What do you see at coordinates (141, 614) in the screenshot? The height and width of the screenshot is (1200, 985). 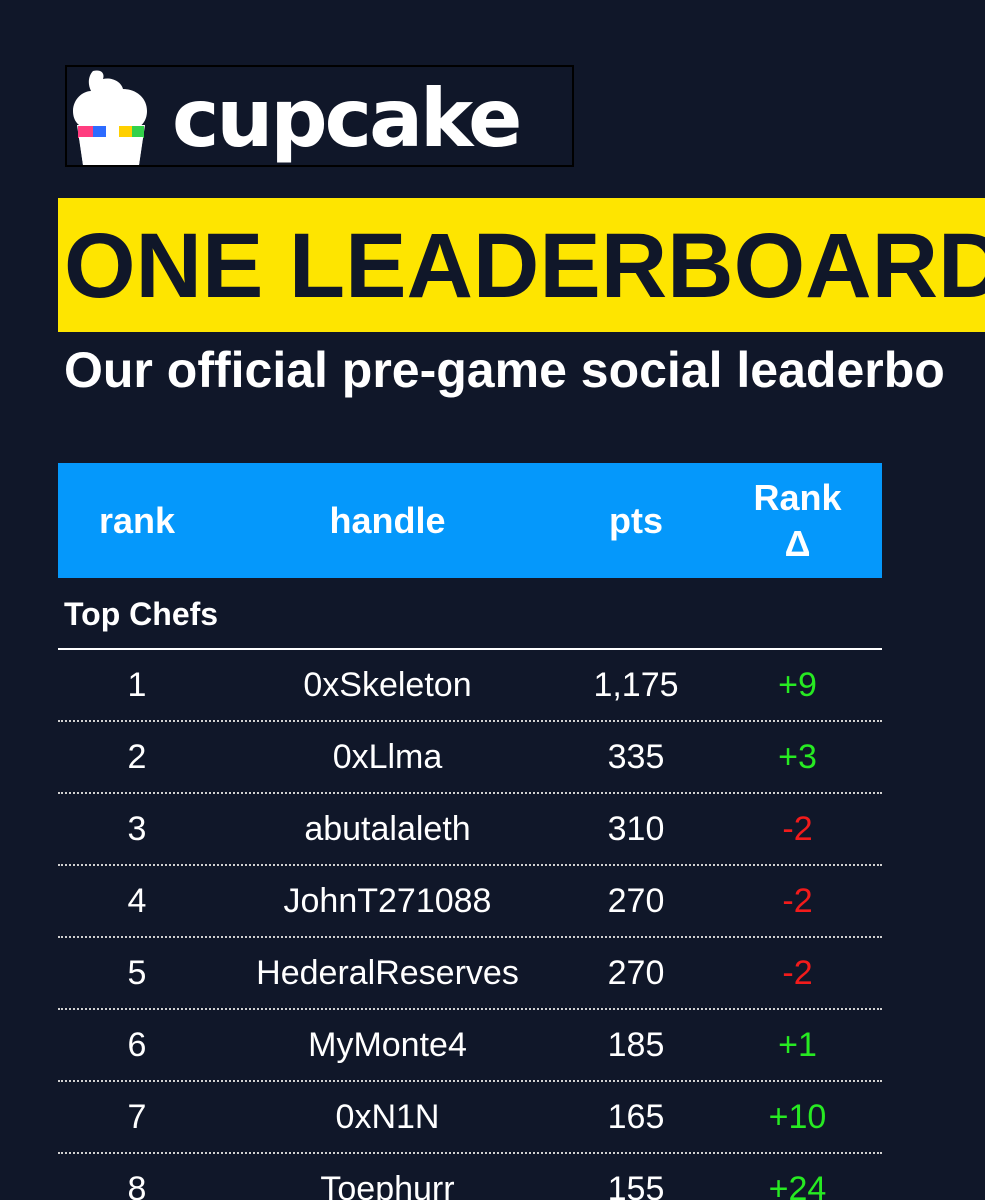 I see `section-label: Top Chefs` at bounding box center [141, 614].